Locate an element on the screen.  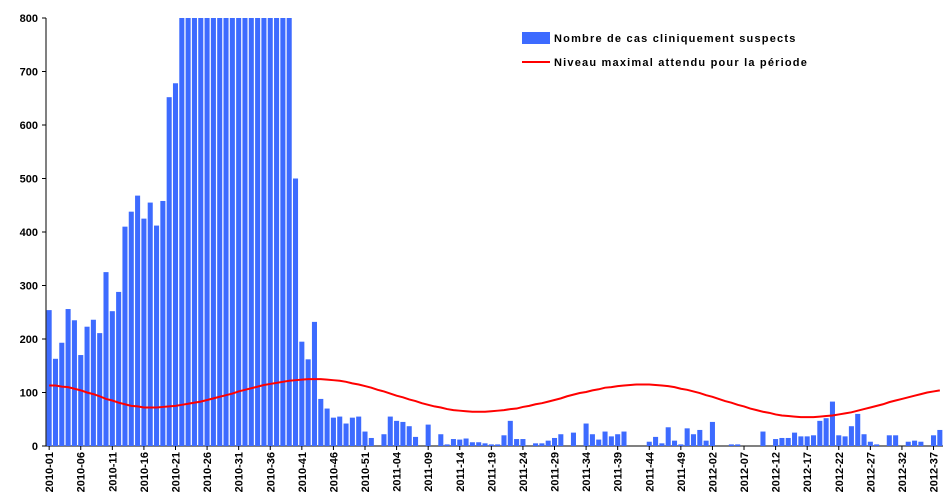
x-tick-label: 2012-12 is located at coordinates (777, 472).